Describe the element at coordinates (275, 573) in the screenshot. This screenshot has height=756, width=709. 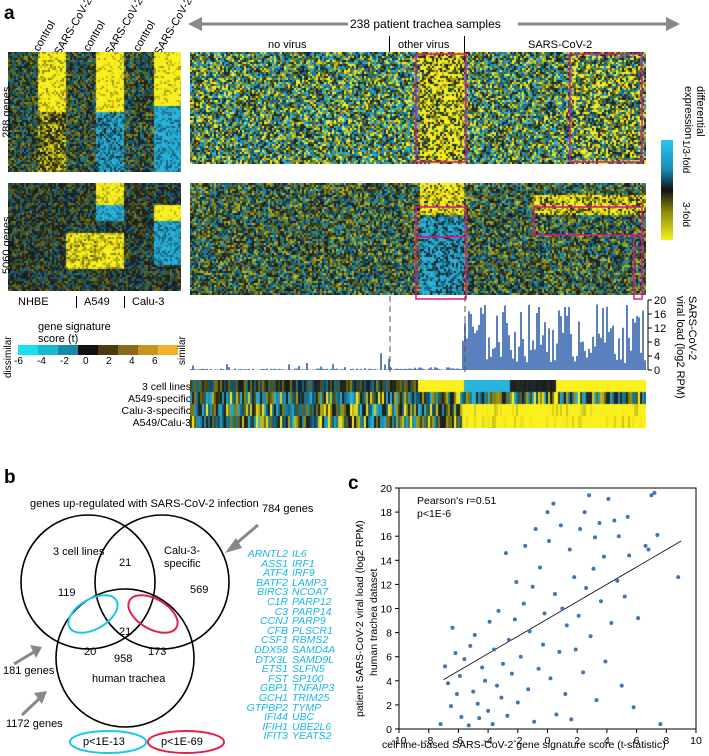
I see `gene-name: ATF4` at that location.